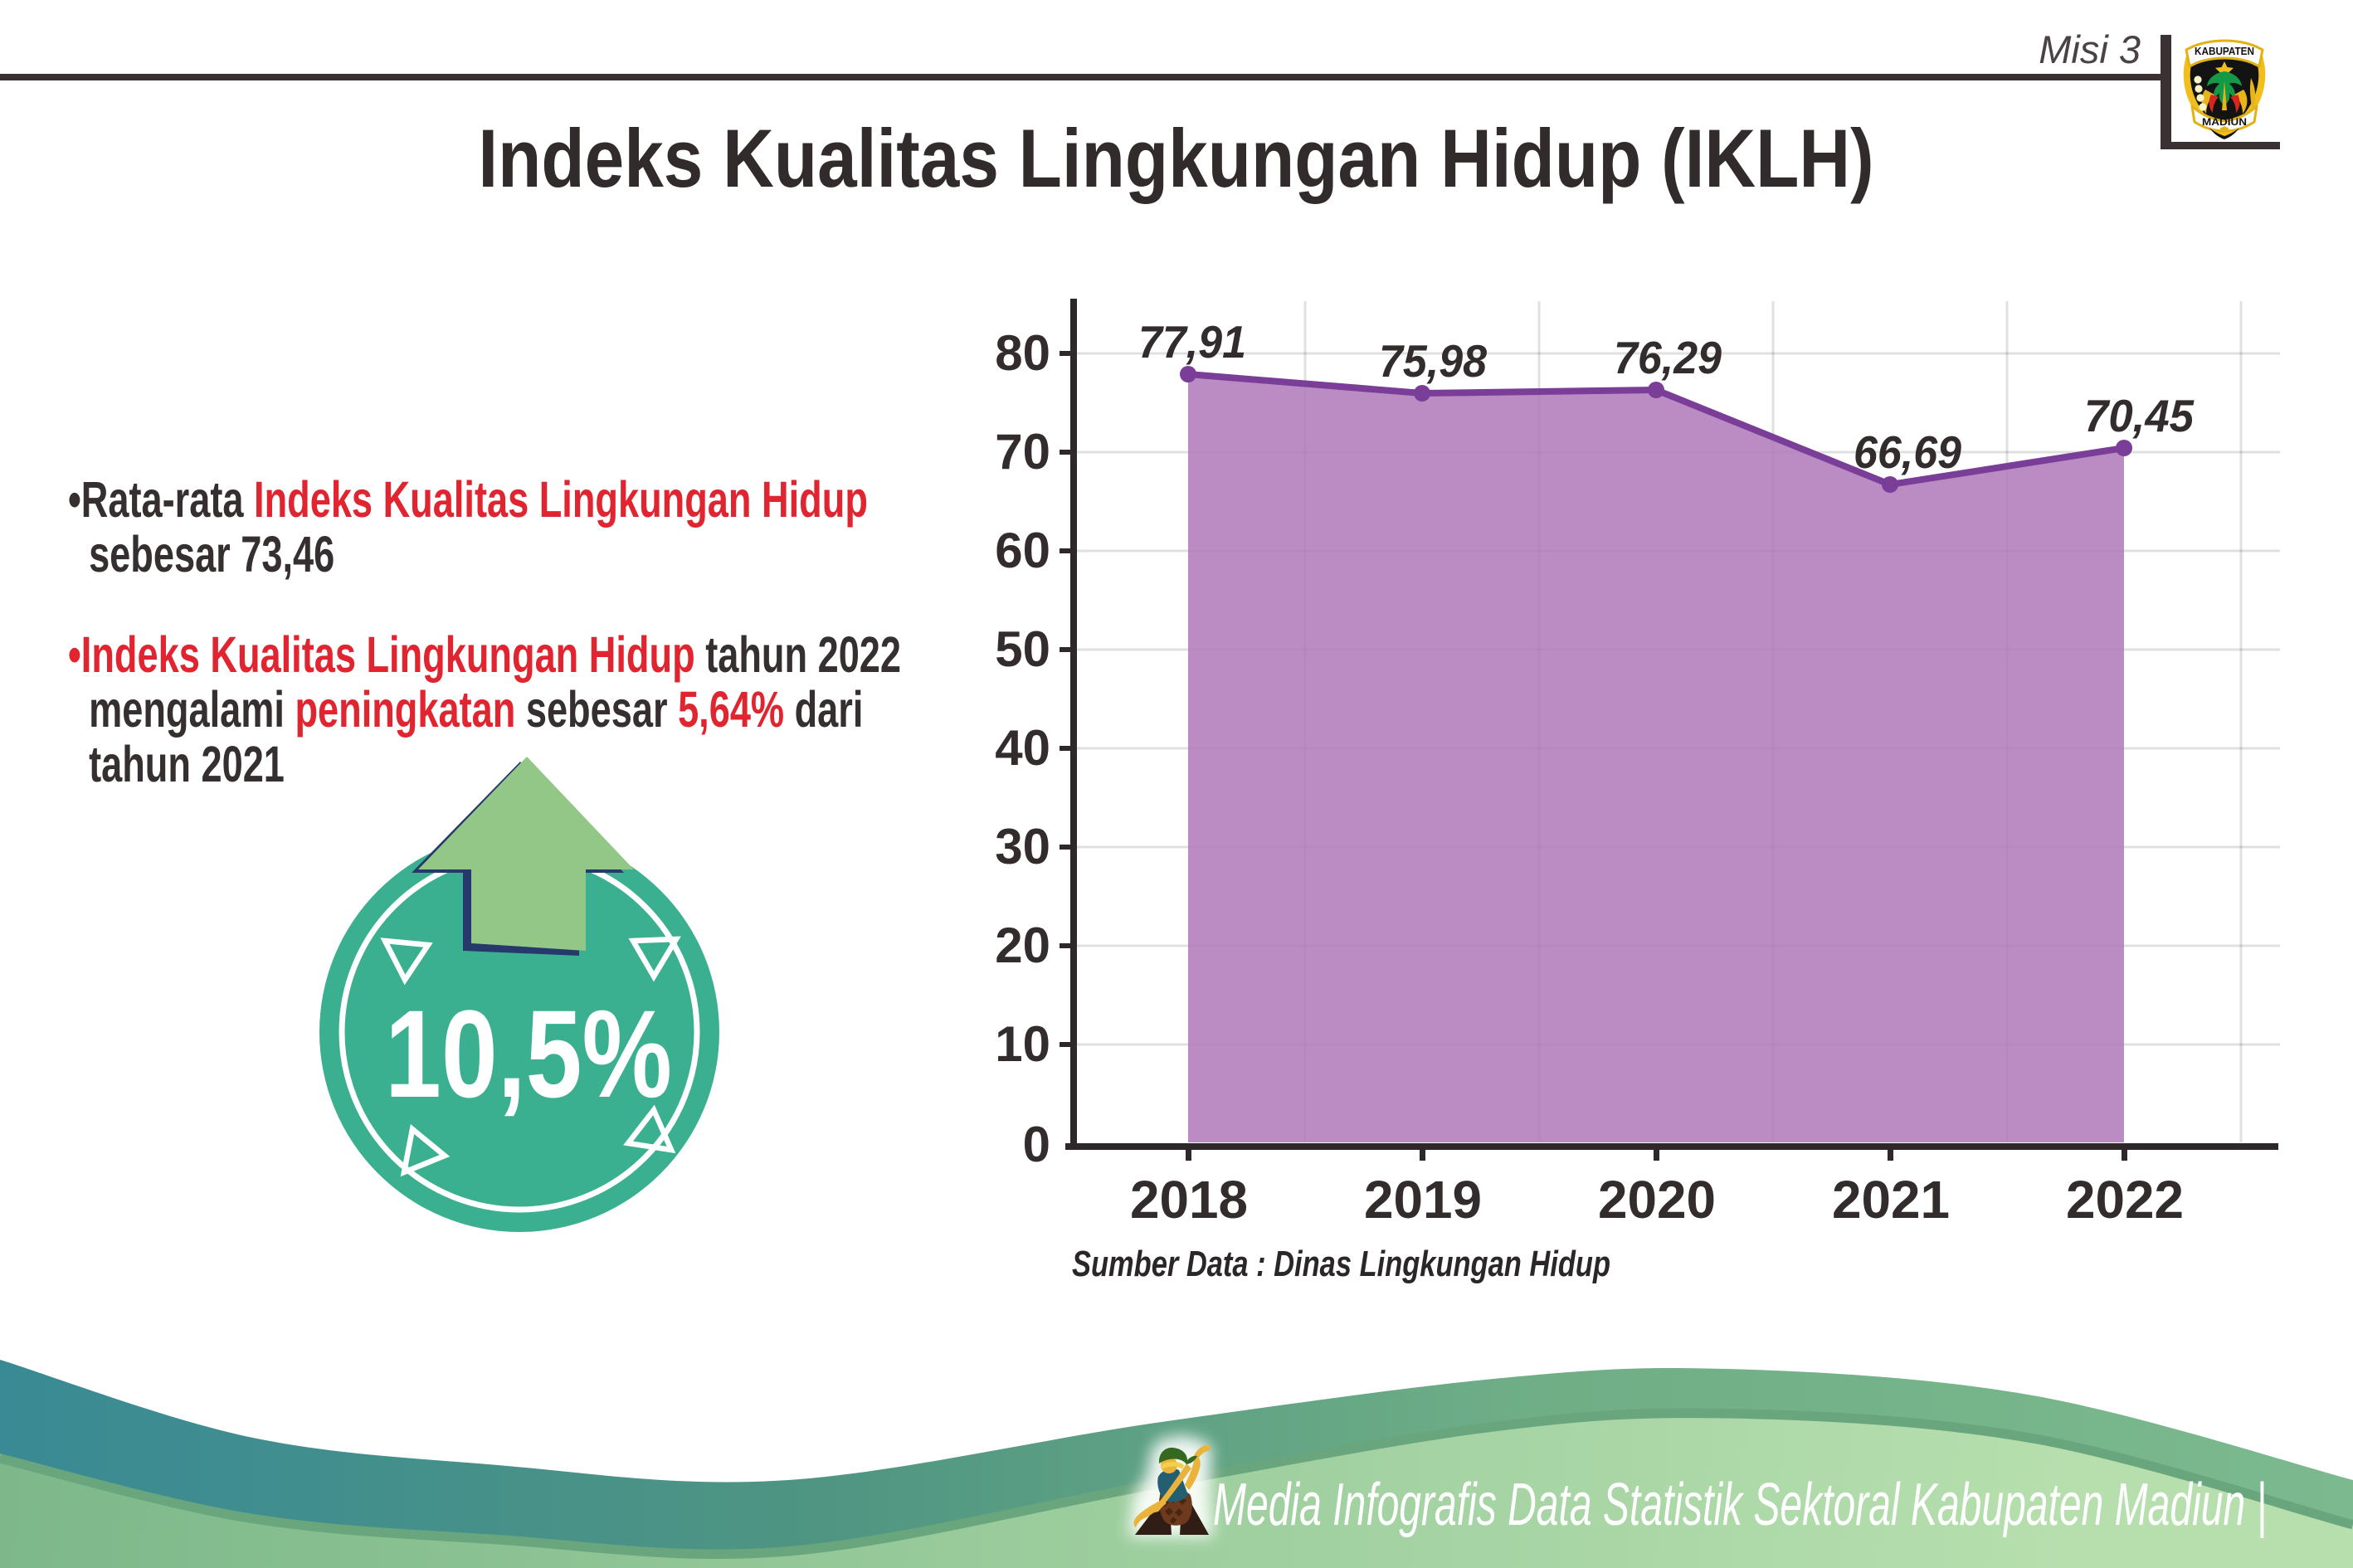 This screenshot has height=1568, width=2353. What do you see at coordinates (1189, 1200) in the screenshot?
I see `svg-text: 2018` at bounding box center [1189, 1200].